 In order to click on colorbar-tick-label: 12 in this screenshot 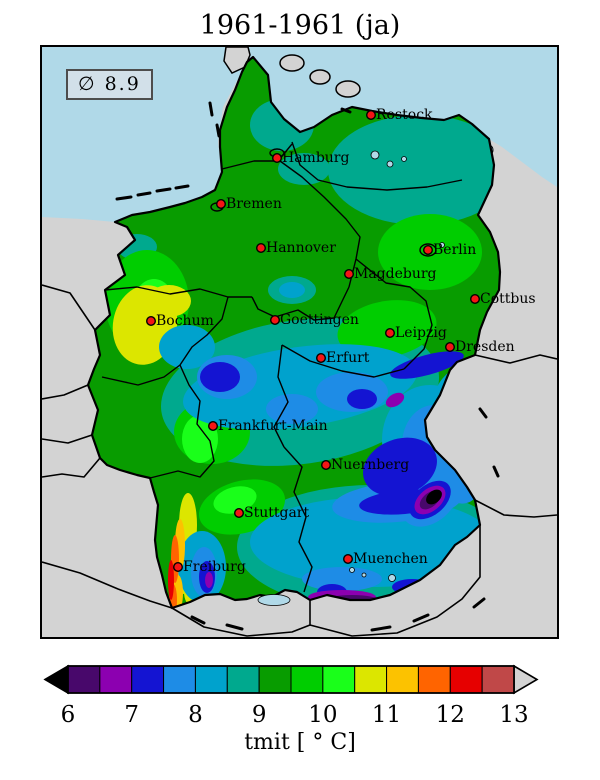, I will do `click(450, 715)`.